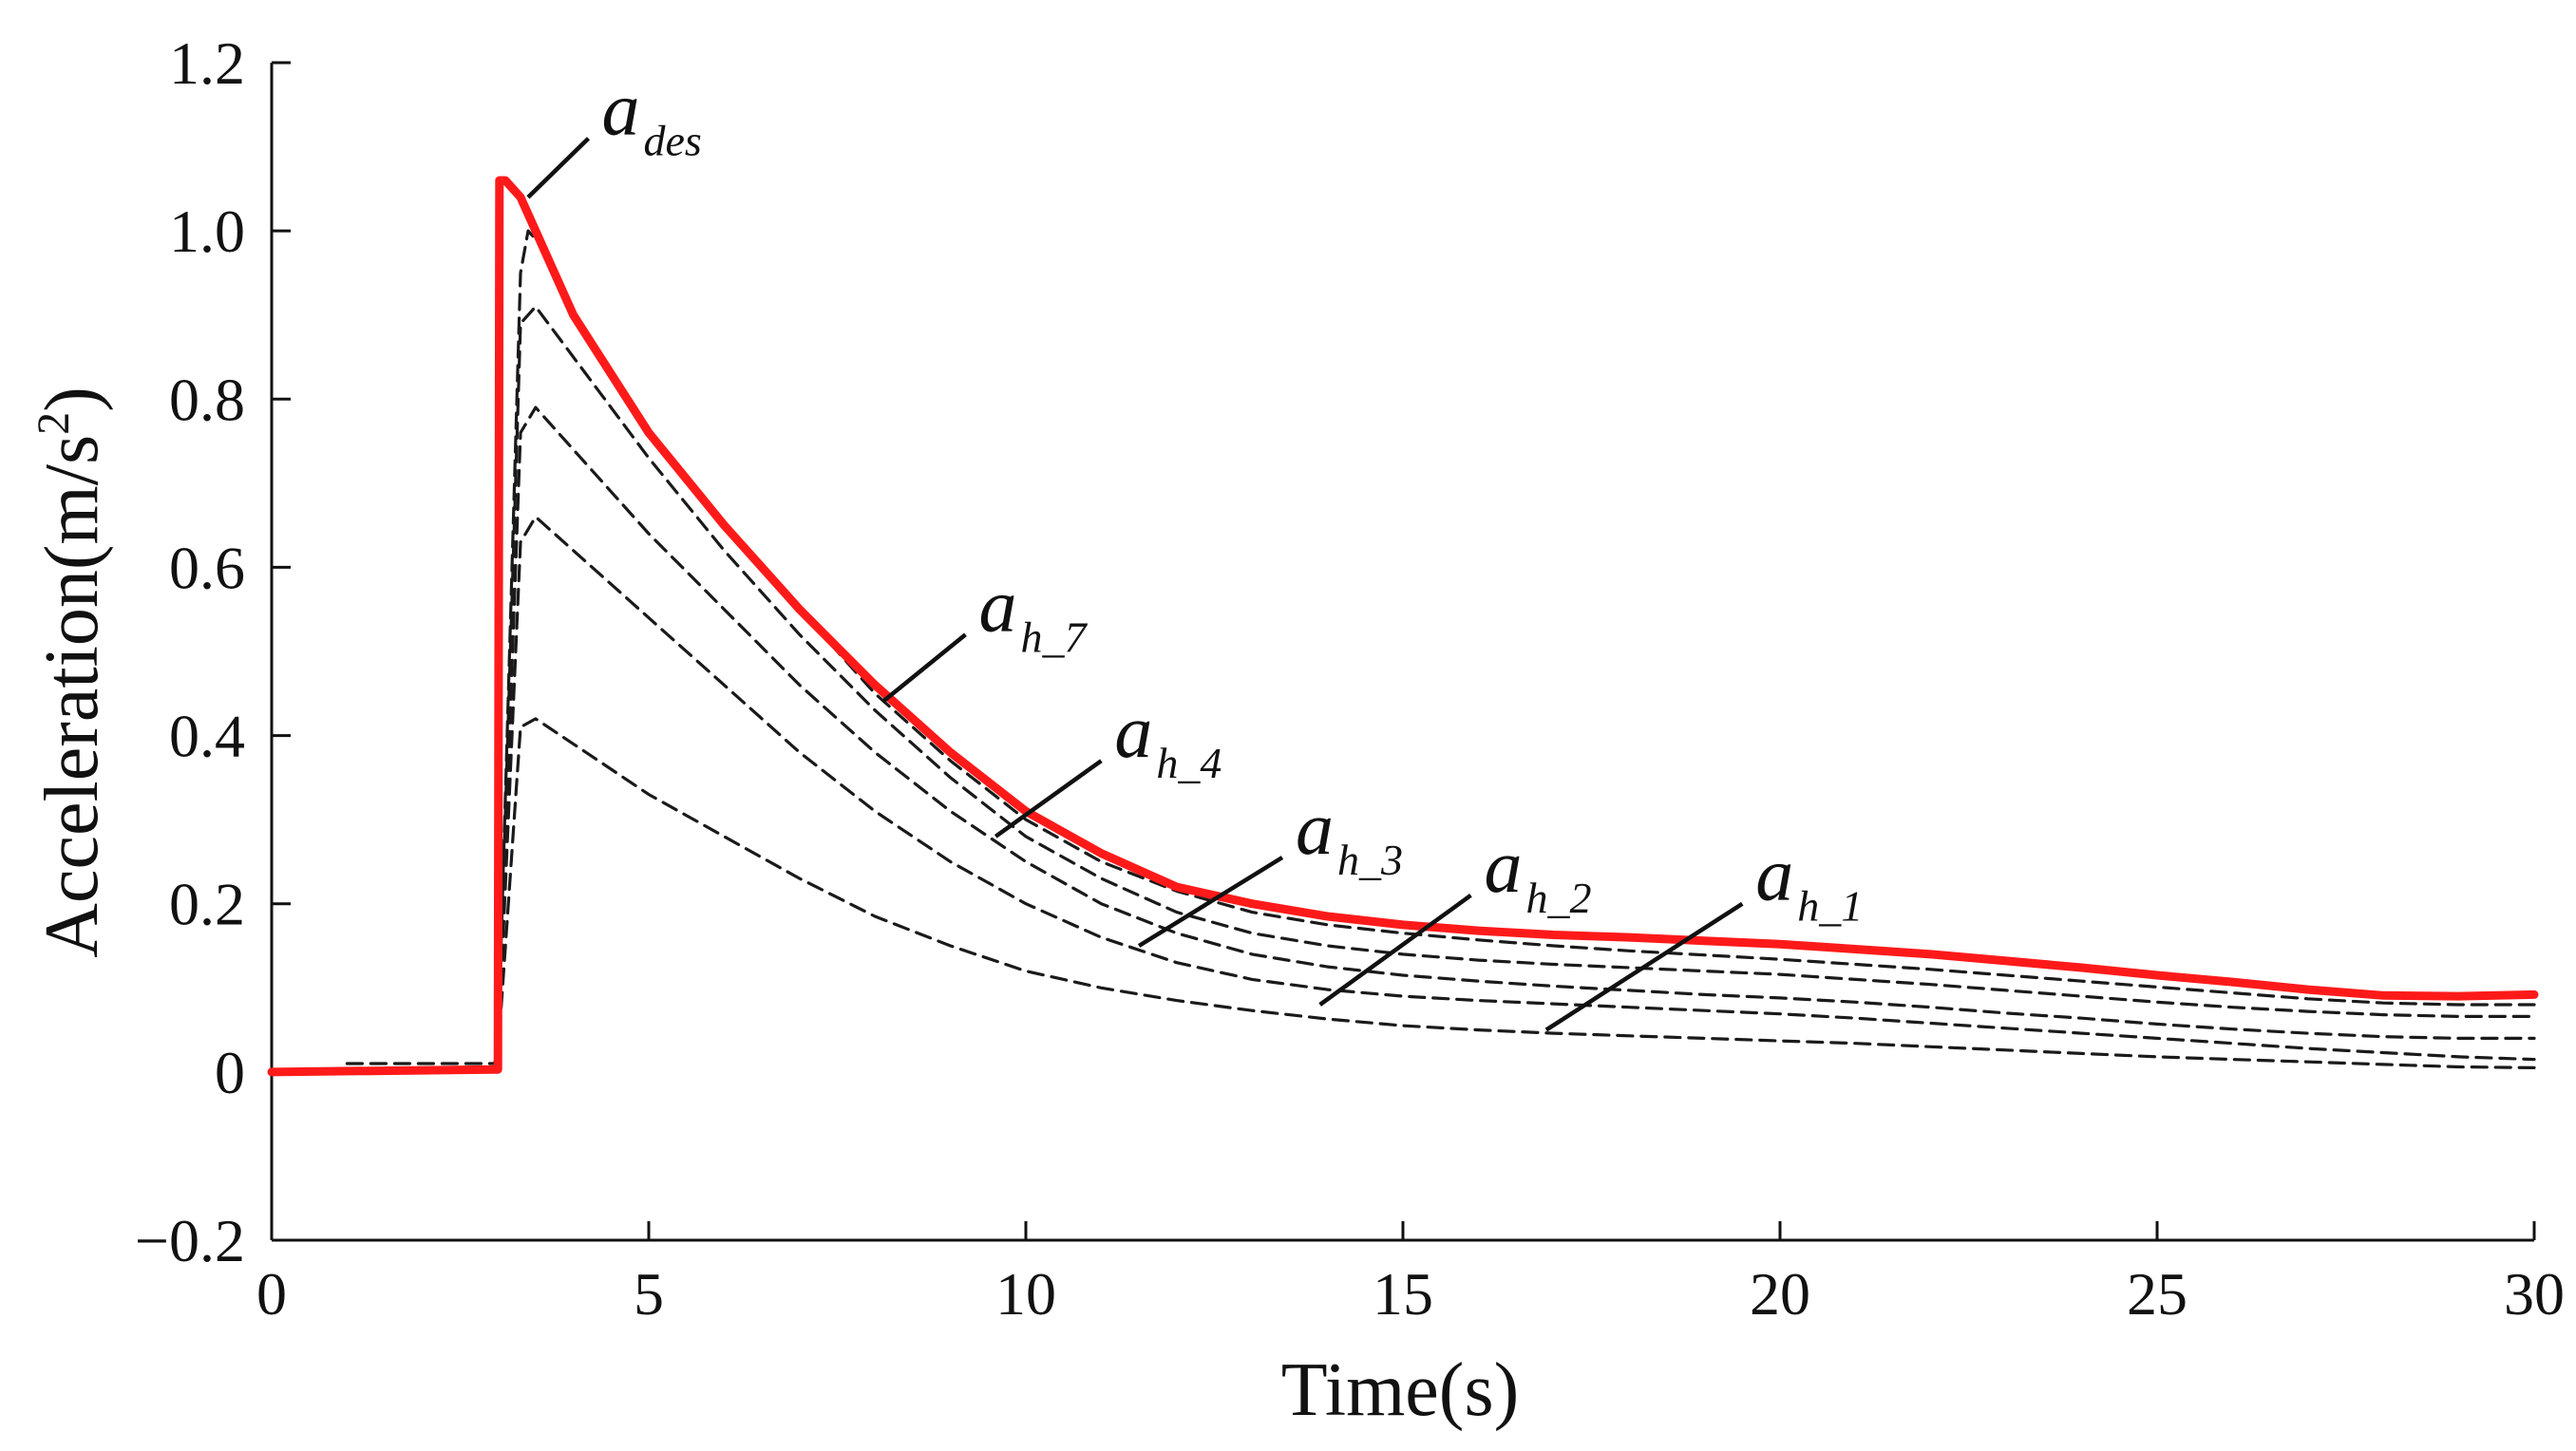  Describe the element at coordinates (207, 737) in the screenshot. I see `y-tick-label-0.4: 0.4` at that location.